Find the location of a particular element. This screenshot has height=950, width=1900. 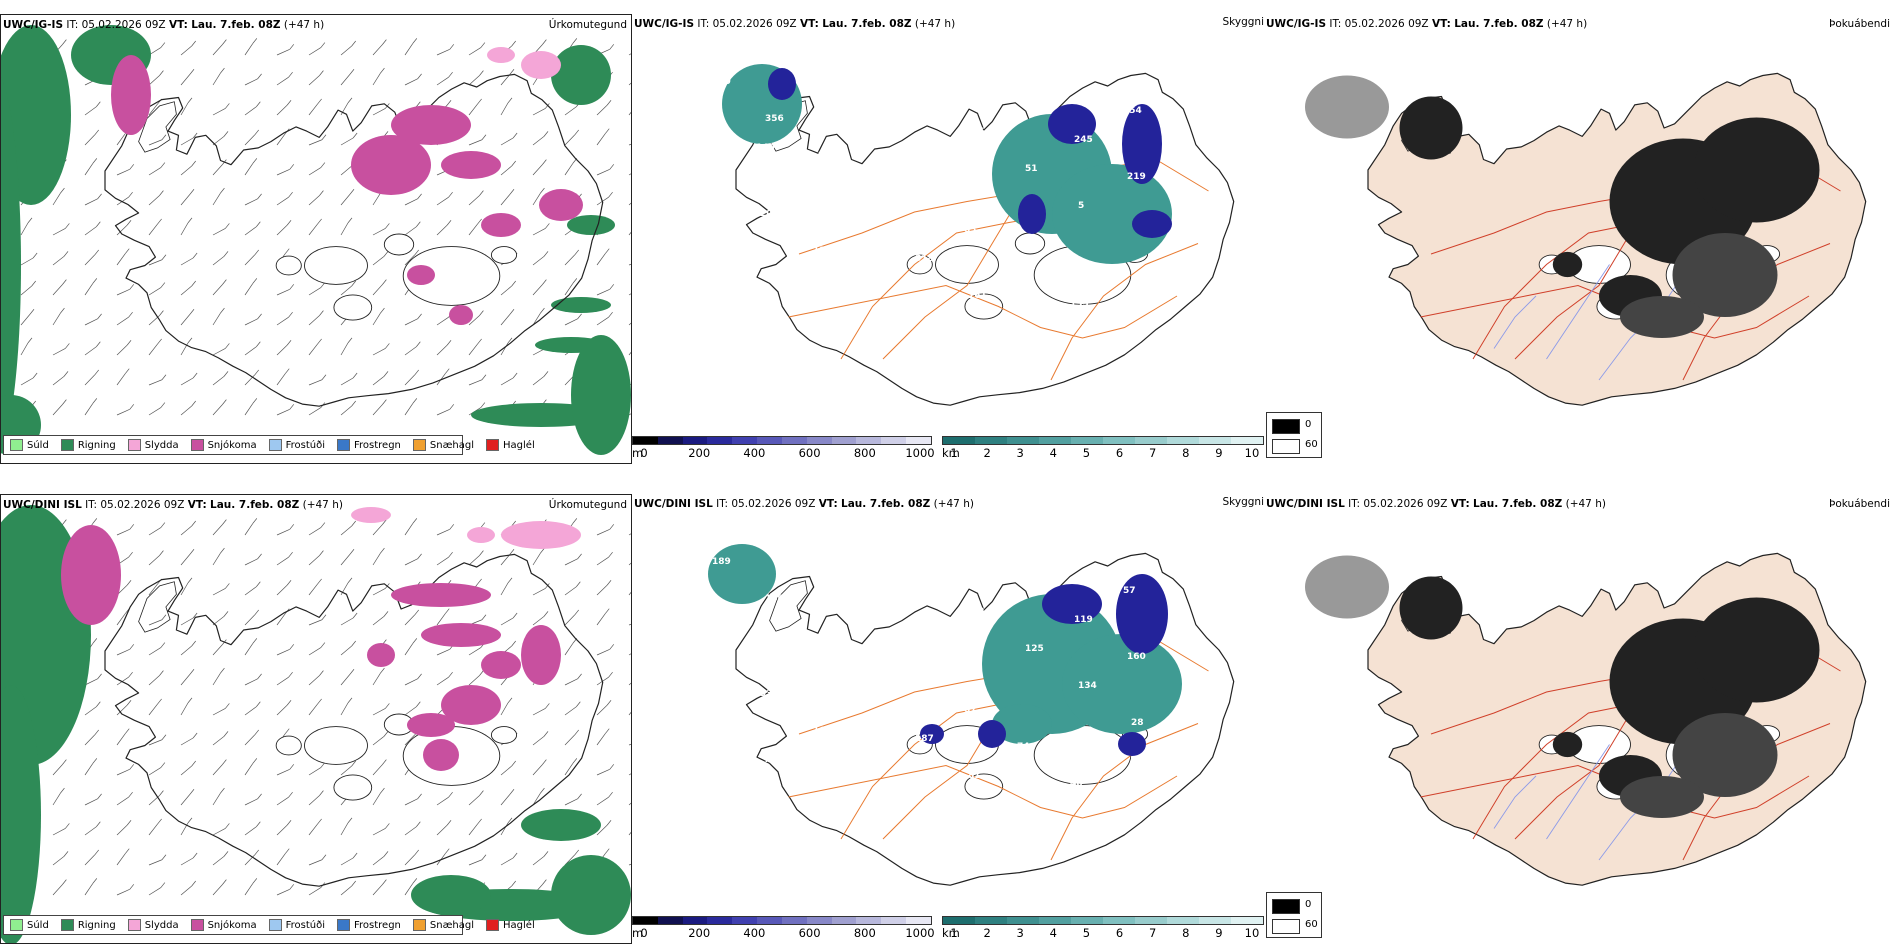

visibility-value: 5 is located at coordinates (1081, 206).